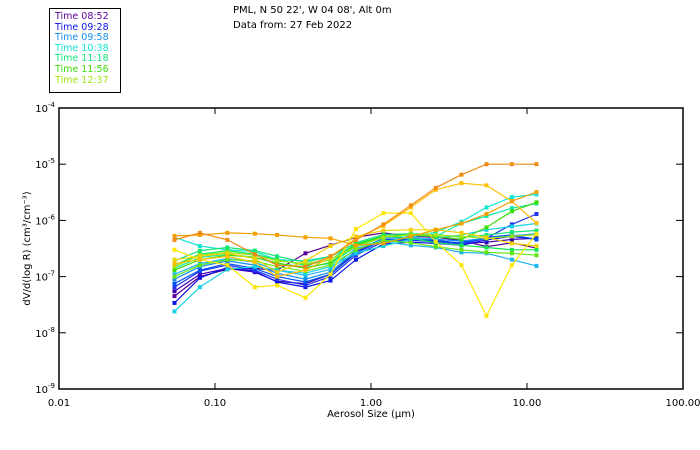 This screenshot has height=450, width=700. What do you see at coordinates (82, 80) in the screenshot?
I see `legend-entry: Time 12:37` at bounding box center [82, 80].